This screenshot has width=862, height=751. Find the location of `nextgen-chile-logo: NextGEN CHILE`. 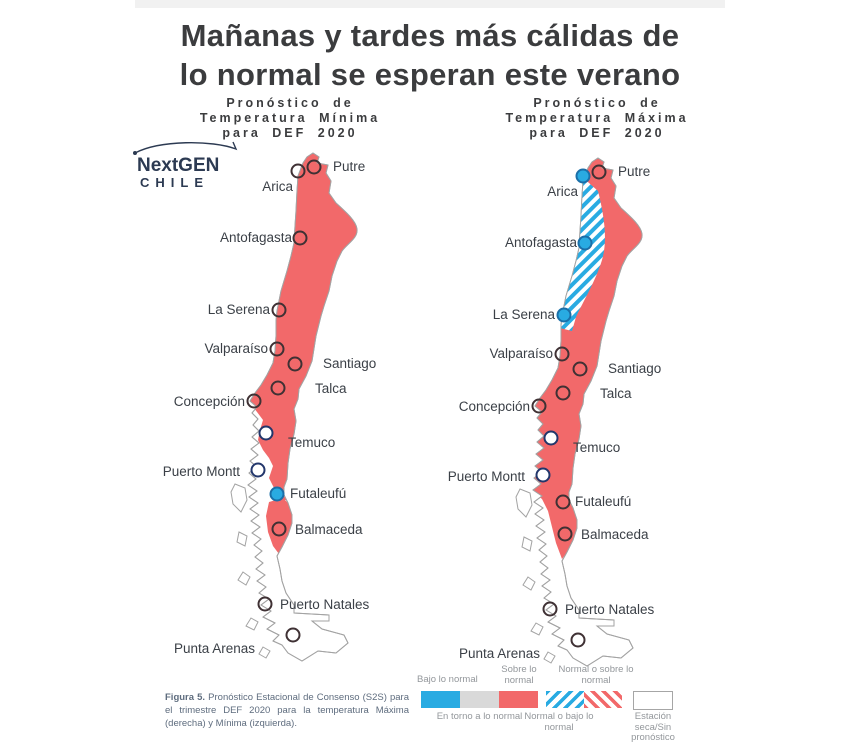

nextgen-chile-logo: NextGEN CHILE is located at coordinates (185, 165).